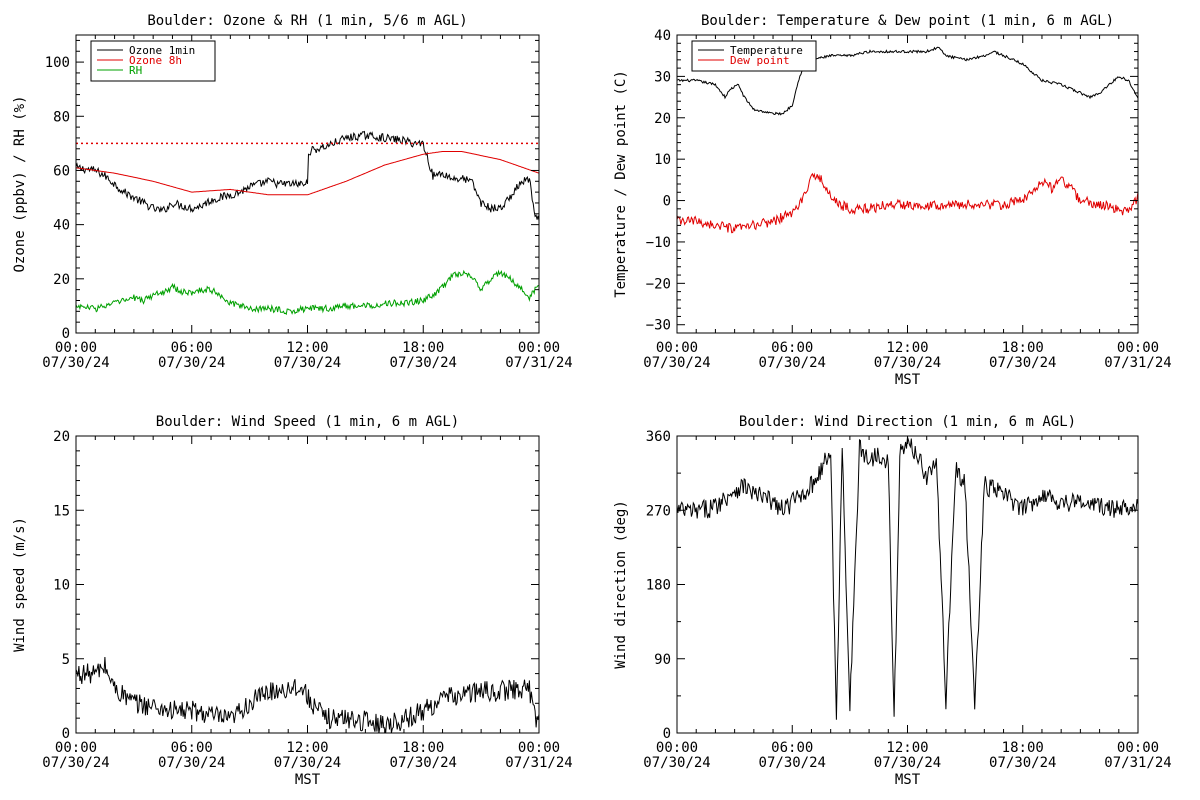 This screenshot has height=800, width=1200. What do you see at coordinates (307, 21) in the screenshot?
I see `chart-title: Boulder: Ozone & RH (1 min, 5/6 m AGL)` at bounding box center [307, 21].